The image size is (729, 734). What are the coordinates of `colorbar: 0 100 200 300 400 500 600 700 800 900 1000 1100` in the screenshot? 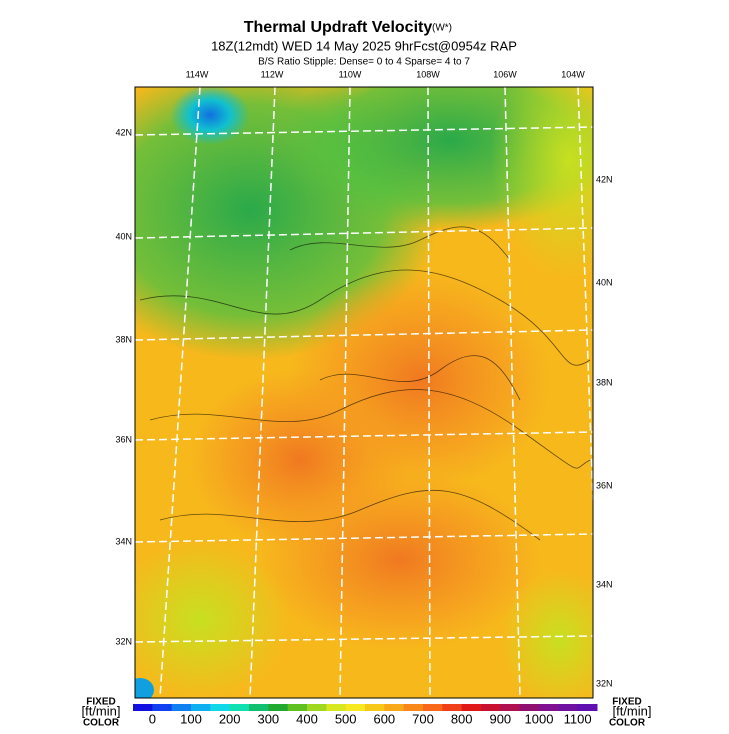 It's located at (365, 715).